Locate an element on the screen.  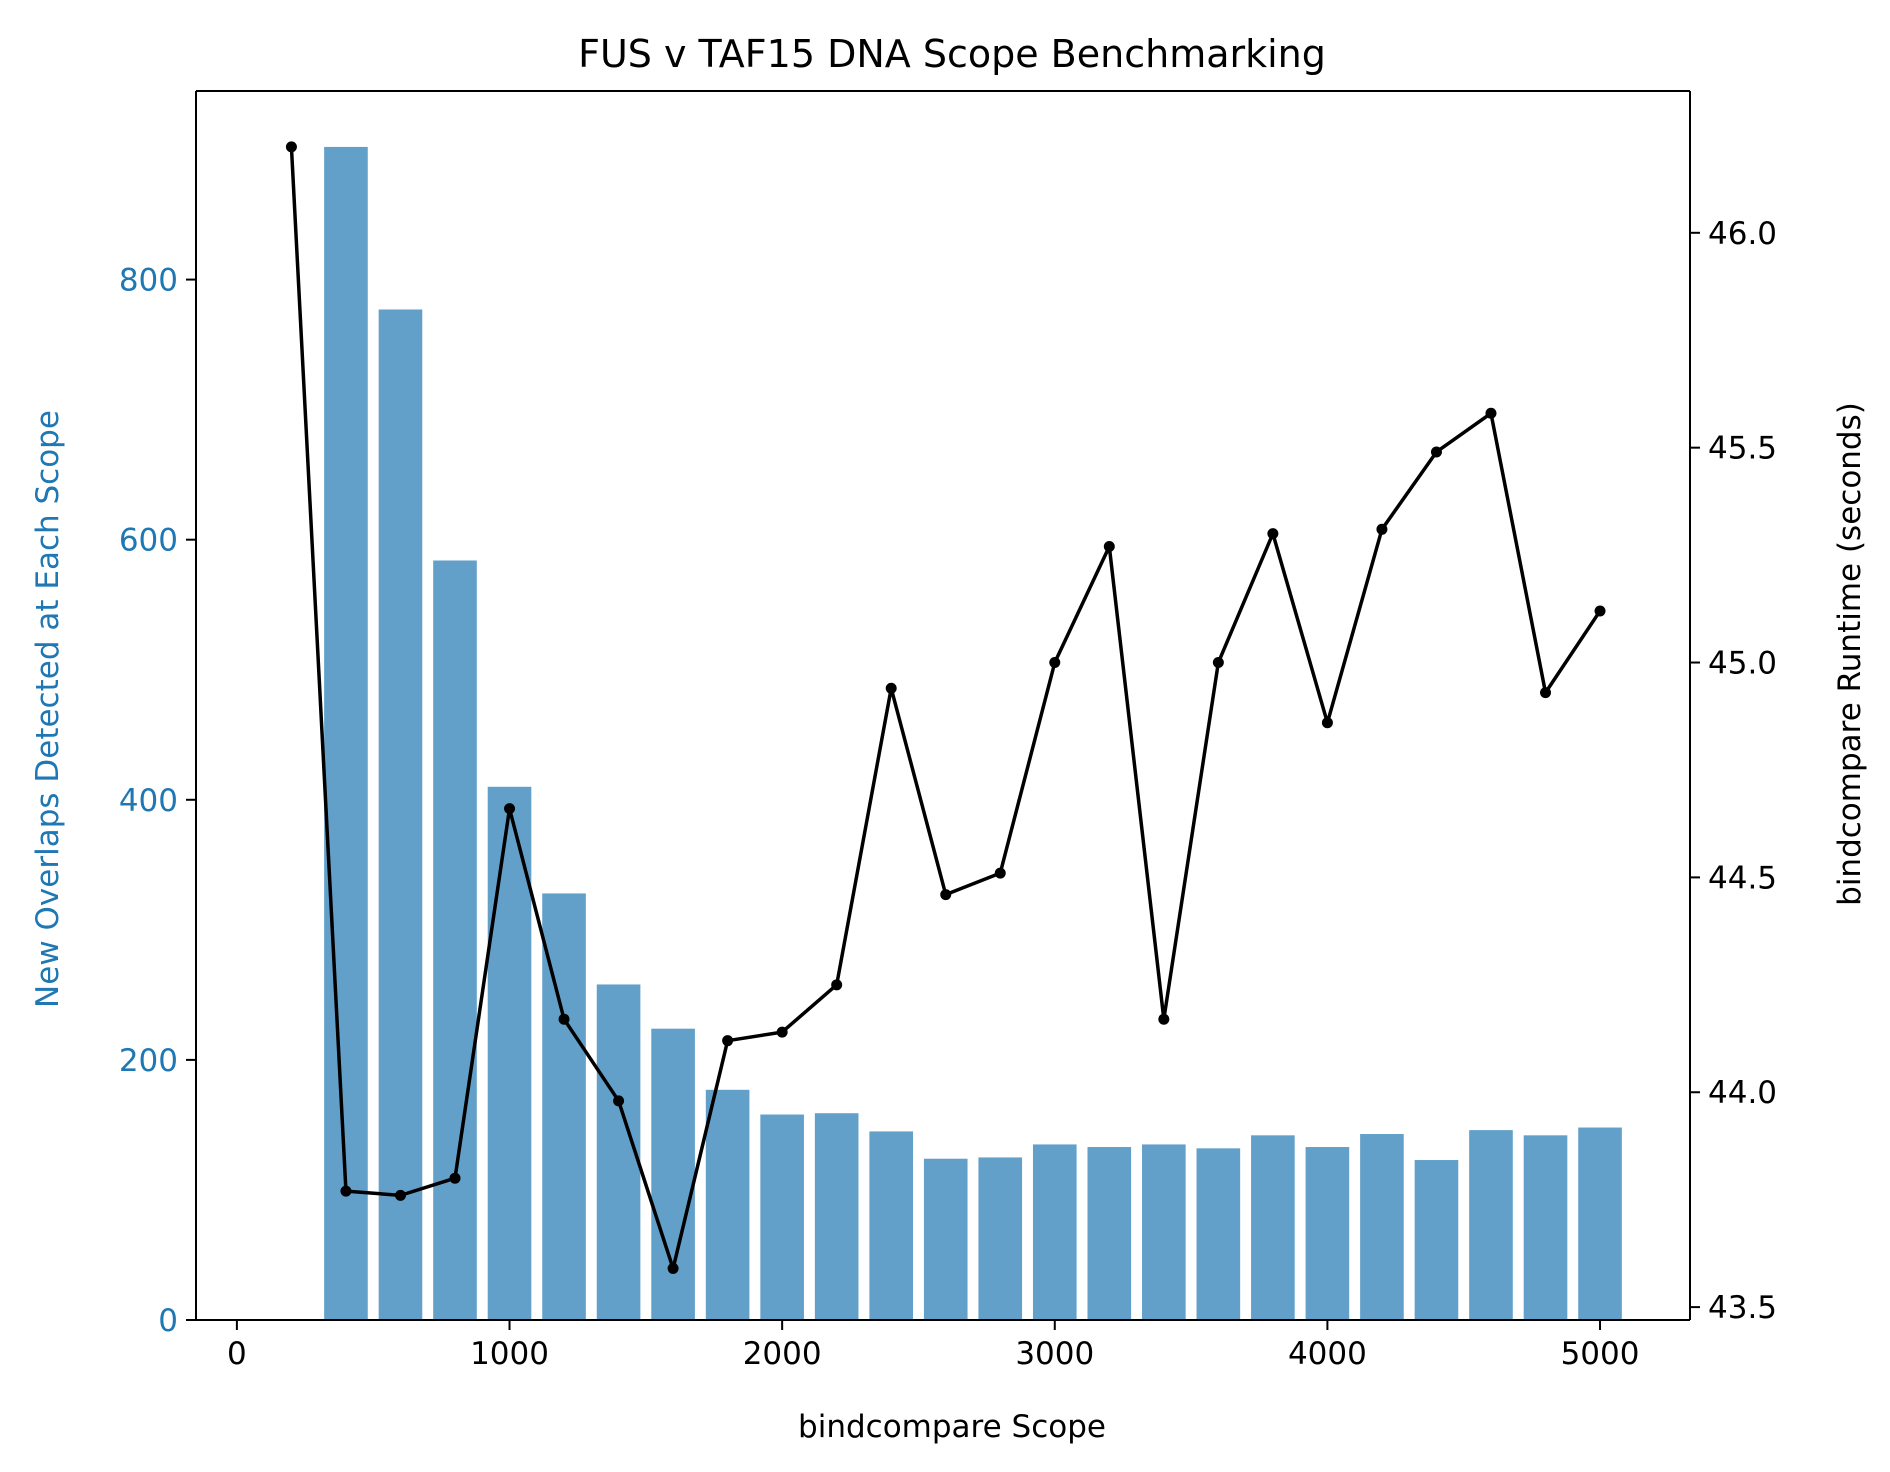
x-axis-label: bindcompare Scope is located at coordinates (952, 1427).